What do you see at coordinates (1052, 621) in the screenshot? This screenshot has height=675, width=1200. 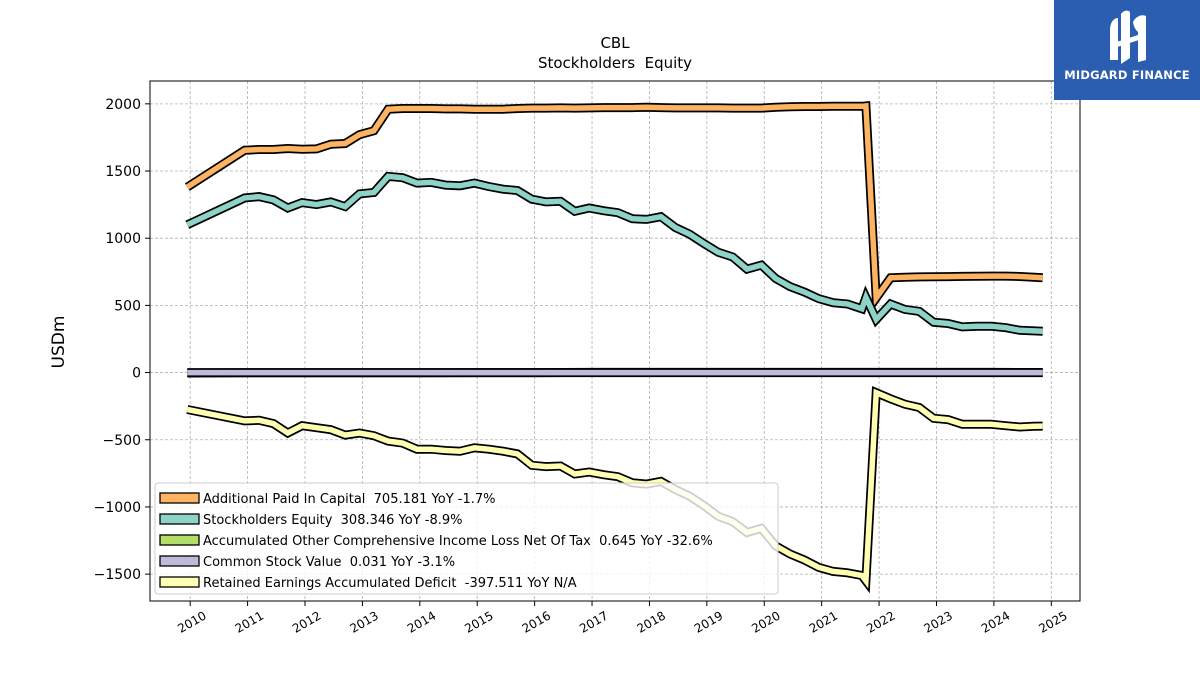 I see `x-tick-label: 2025` at bounding box center [1052, 621].